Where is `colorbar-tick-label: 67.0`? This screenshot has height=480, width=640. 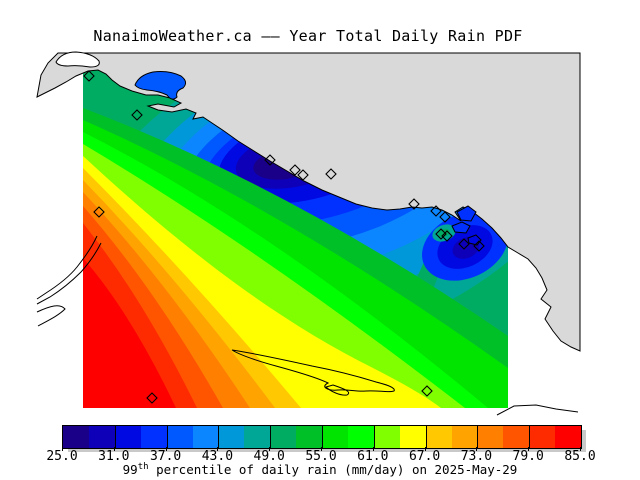
colorbar-tick-label: 67.0 is located at coordinates (424, 456).